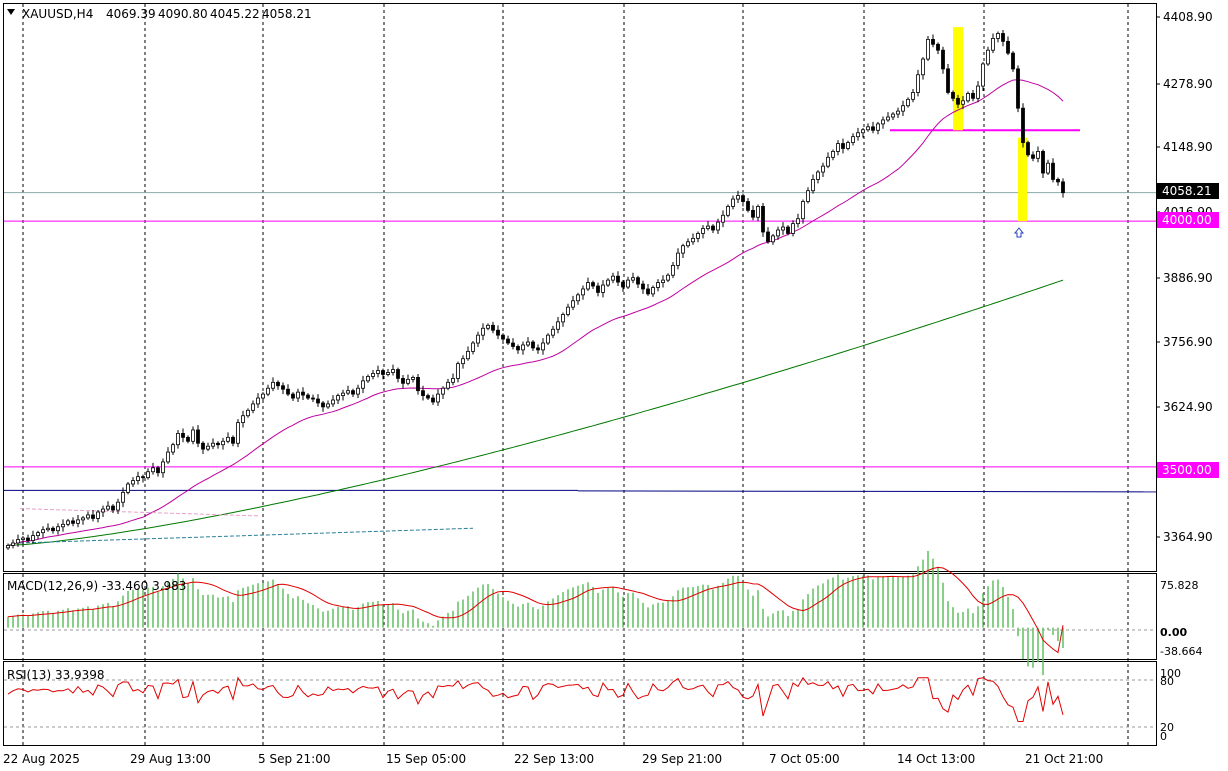 The height and width of the screenshot is (771, 1228). Describe the element at coordinates (535, 610) in the screenshot. I see `macd-signal-line` at that location.